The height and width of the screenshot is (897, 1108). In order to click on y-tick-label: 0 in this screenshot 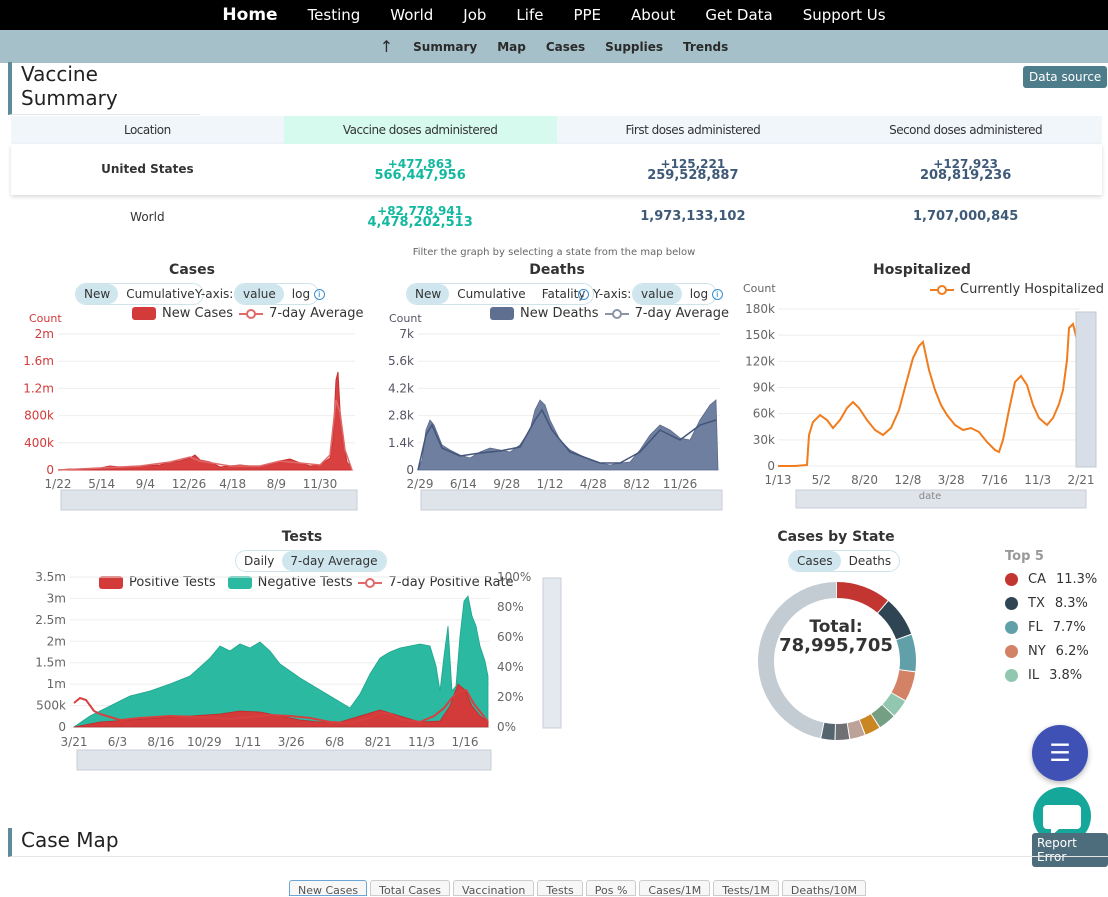, I will do `click(62, 727)`.